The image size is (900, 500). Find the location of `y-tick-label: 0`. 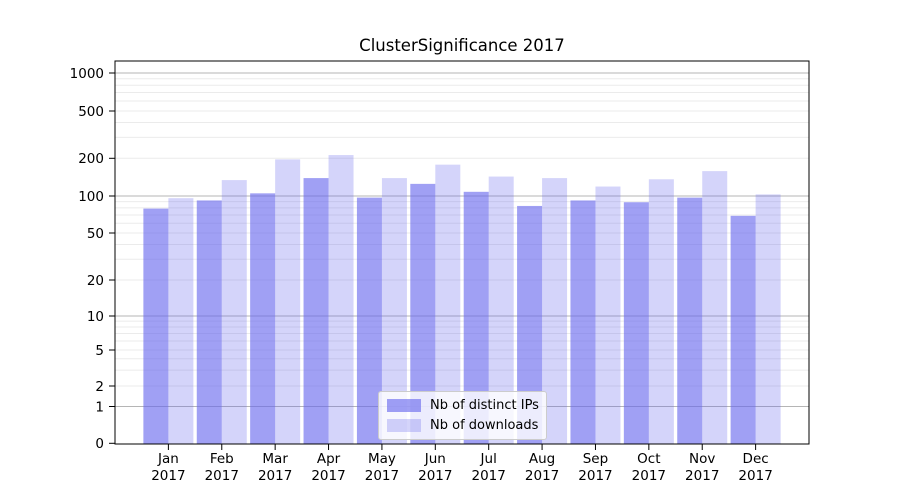

y-tick-label: 0 is located at coordinates (99, 444).